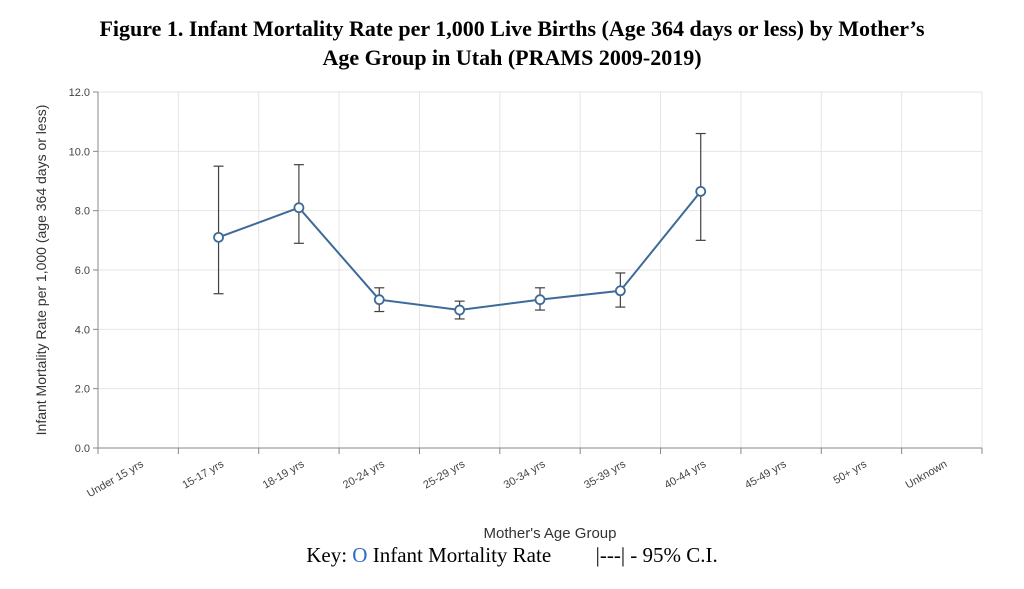 This screenshot has height=589, width=1024. Describe the element at coordinates (82, 449) in the screenshot. I see `y-tick-label: 0.0` at that location.